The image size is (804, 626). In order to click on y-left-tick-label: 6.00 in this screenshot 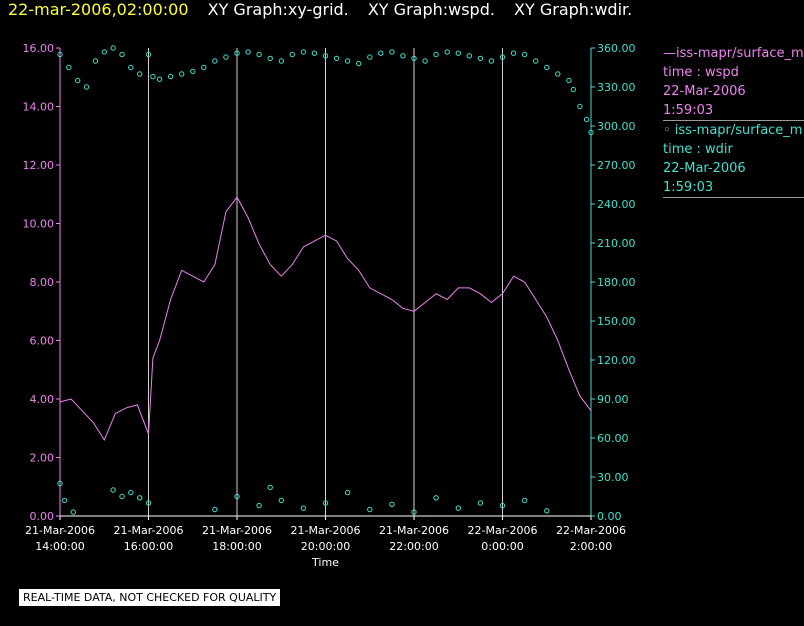, I will do `click(42, 341)`.